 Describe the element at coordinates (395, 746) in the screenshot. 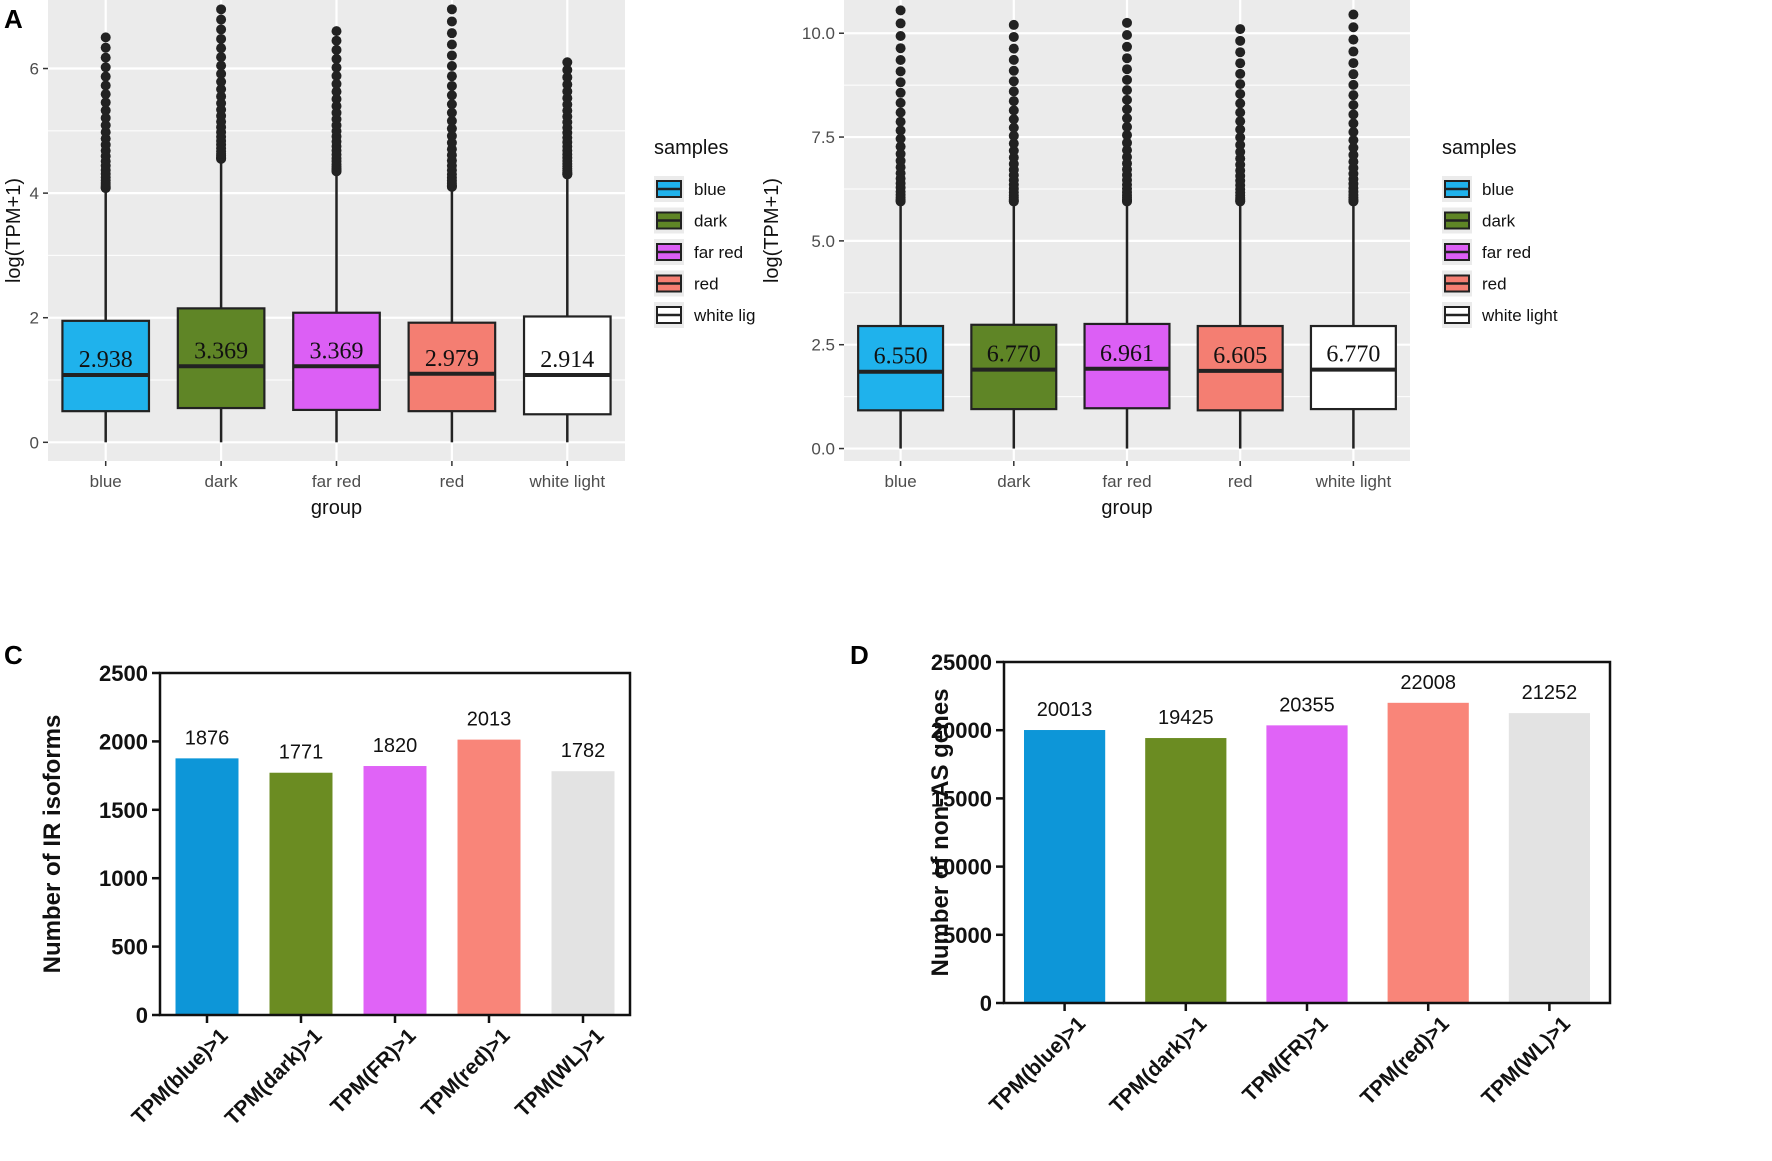

I see `bar-value-label: 1820` at that location.